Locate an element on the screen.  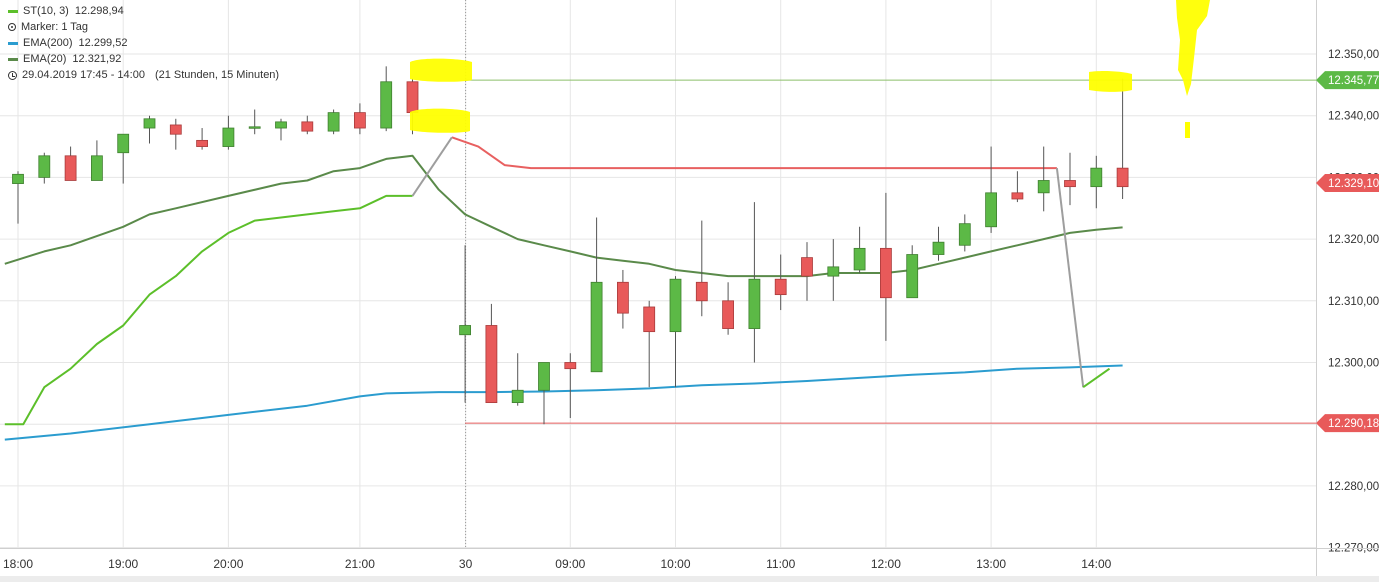
price-tag-label: 12.290,18 is located at coordinates (1353, 424).